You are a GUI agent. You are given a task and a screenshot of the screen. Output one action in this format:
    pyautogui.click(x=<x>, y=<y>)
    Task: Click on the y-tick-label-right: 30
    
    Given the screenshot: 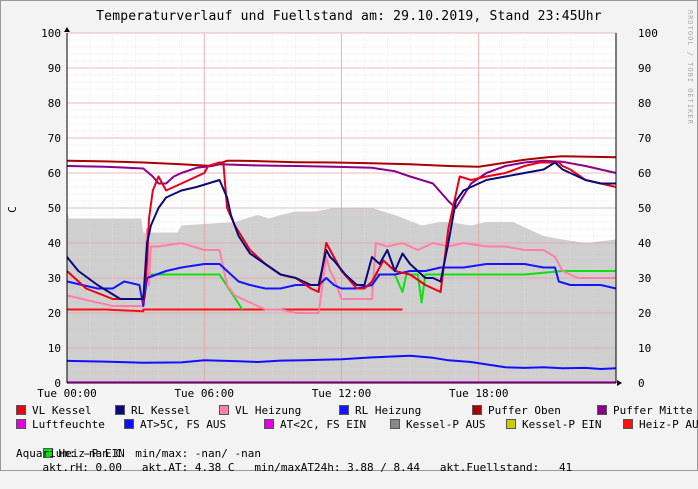 What is the action you would take?
    pyautogui.click(x=644, y=278)
    